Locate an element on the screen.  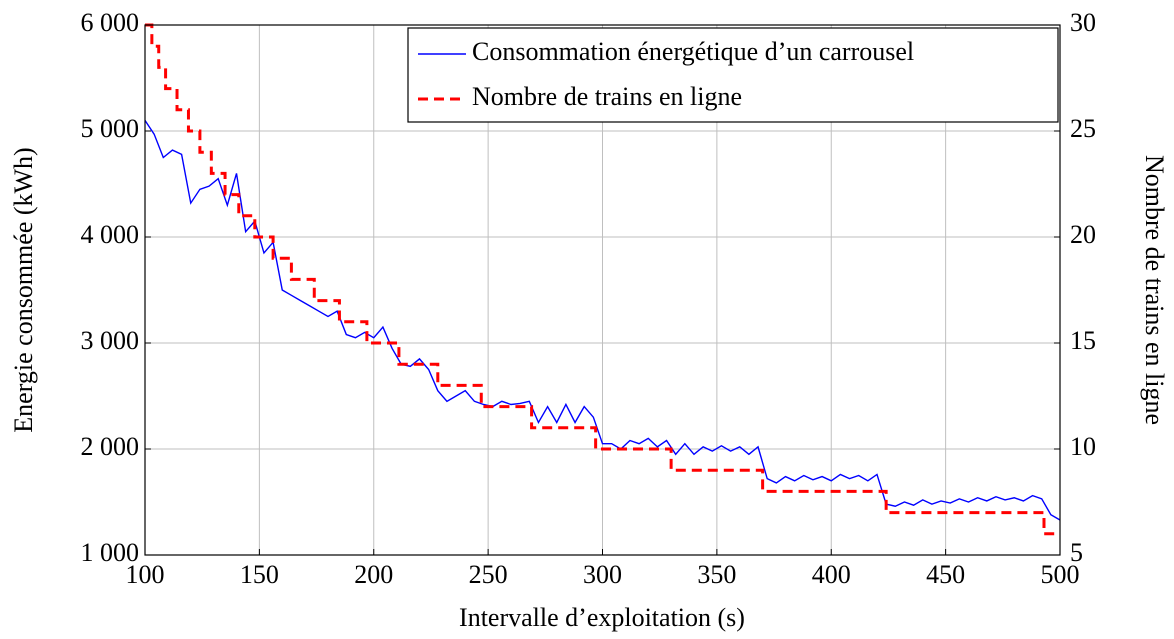
x-tick-label: 350 is located at coordinates (716, 574).